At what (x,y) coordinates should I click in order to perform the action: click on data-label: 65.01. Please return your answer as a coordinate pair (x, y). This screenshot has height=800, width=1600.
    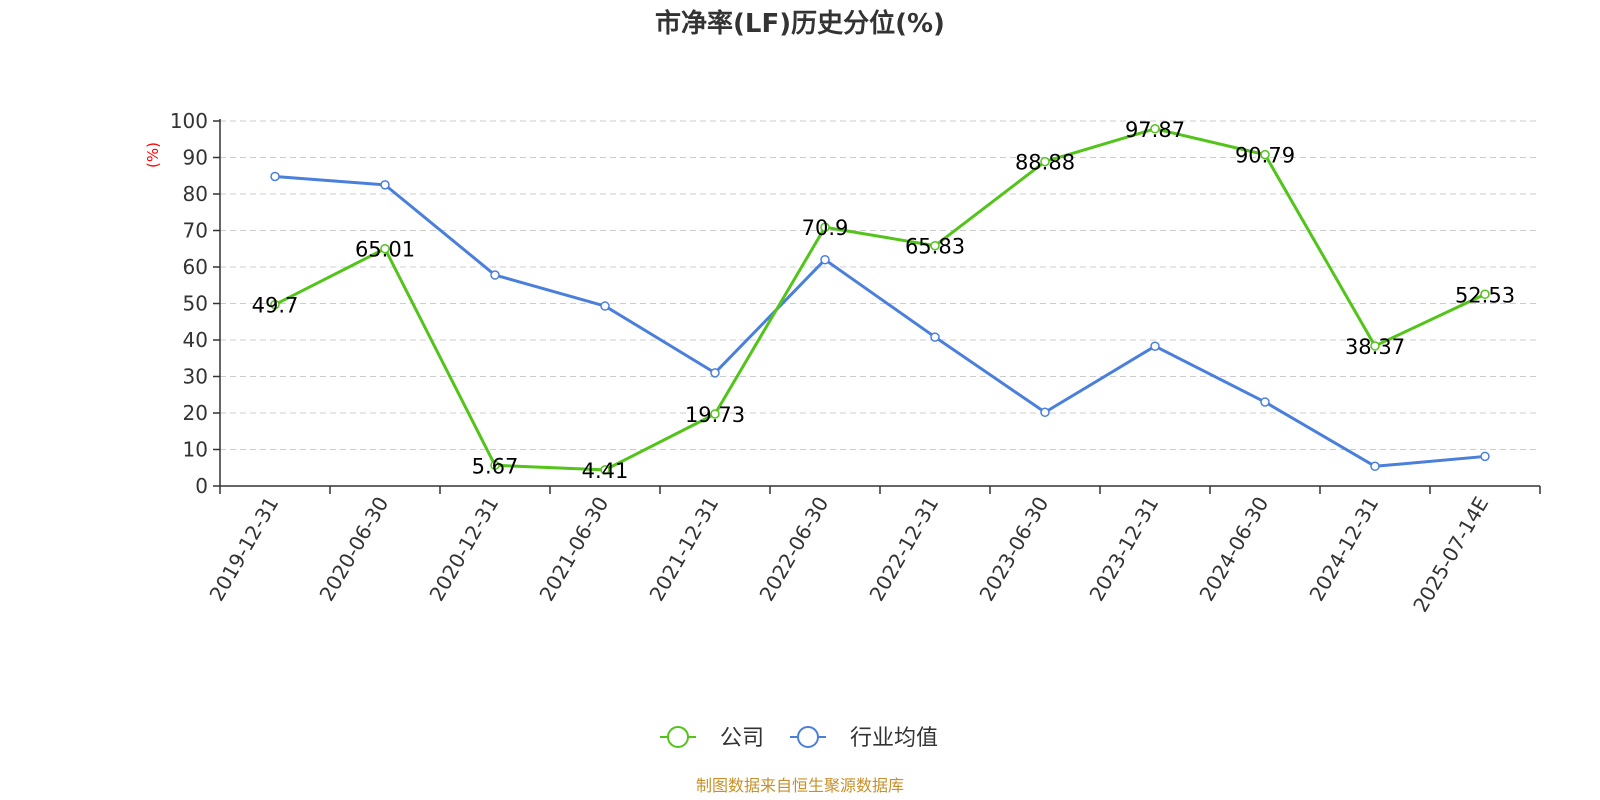
    Looking at the image, I should click on (385, 250).